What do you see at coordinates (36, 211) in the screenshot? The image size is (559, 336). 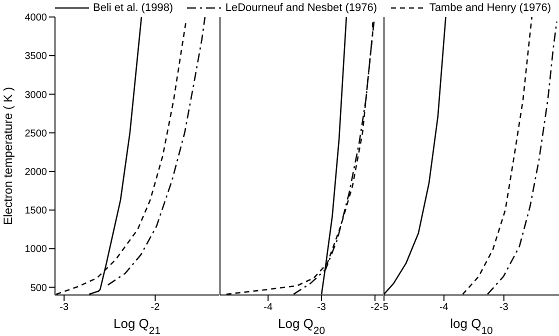 I see `y-tick-label: 1500` at bounding box center [36, 211].